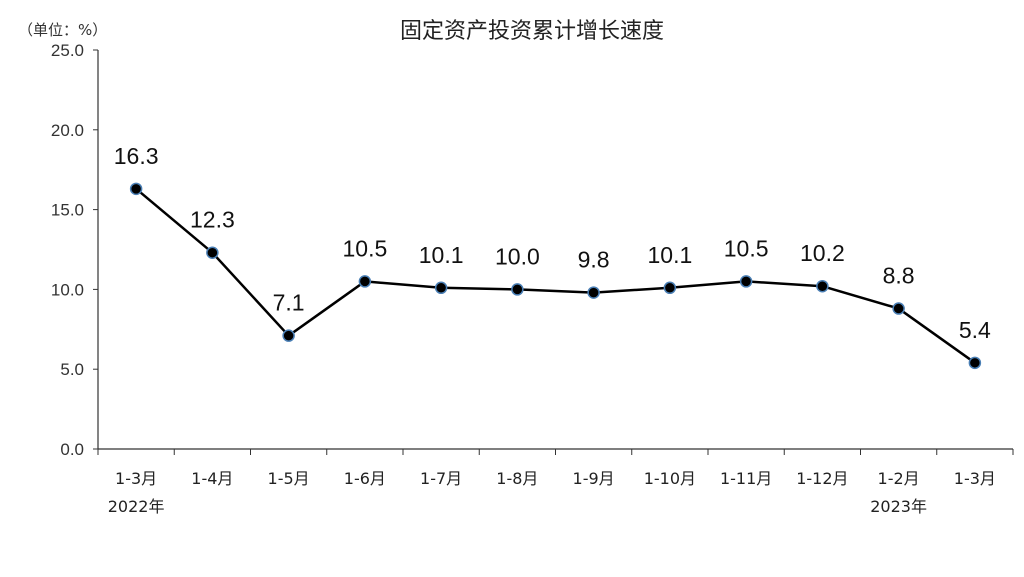 Image resolution: width=1024 pixels, height=577 pixels. What do you see at coordinates (212, 478) in the screenshot?
I see `x-tick-label: 1-4月` at bounding box center [212, 478].